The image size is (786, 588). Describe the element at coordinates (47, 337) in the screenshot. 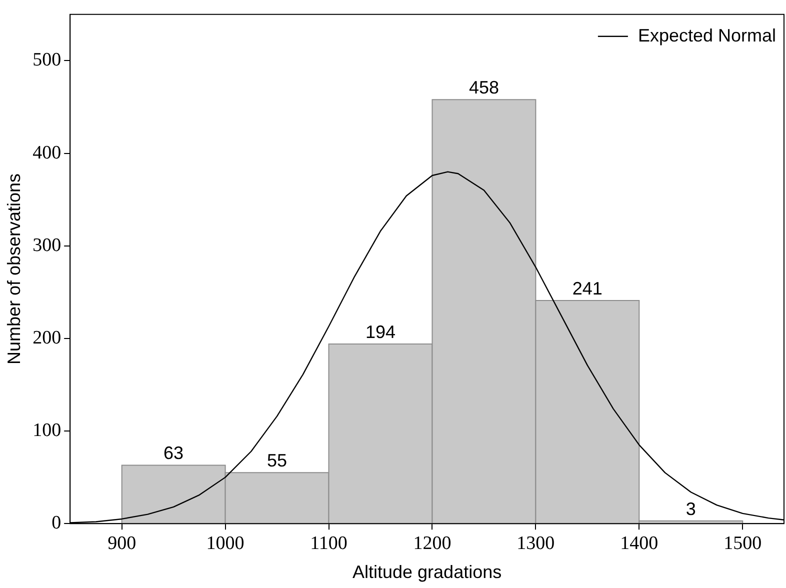

I see `y-tick-label: 200` at that location.